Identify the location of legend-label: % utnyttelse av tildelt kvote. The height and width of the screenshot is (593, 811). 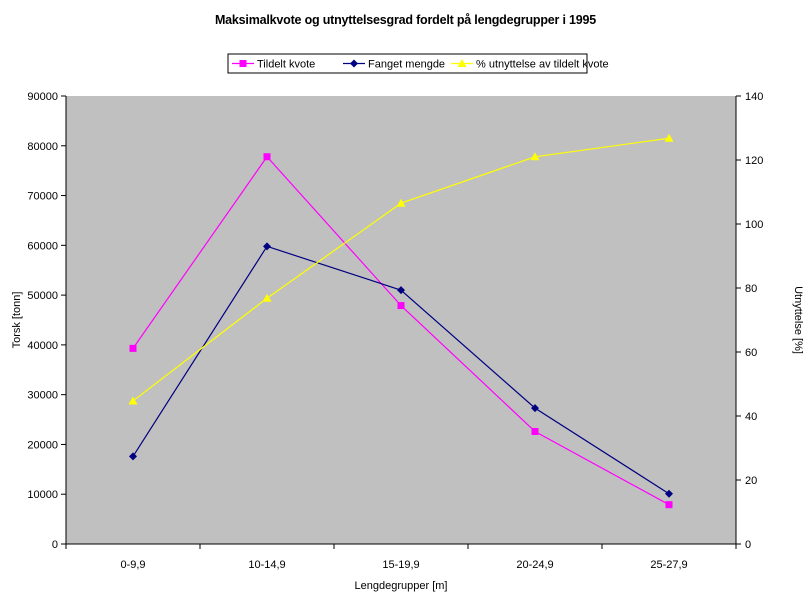
(542, 65).